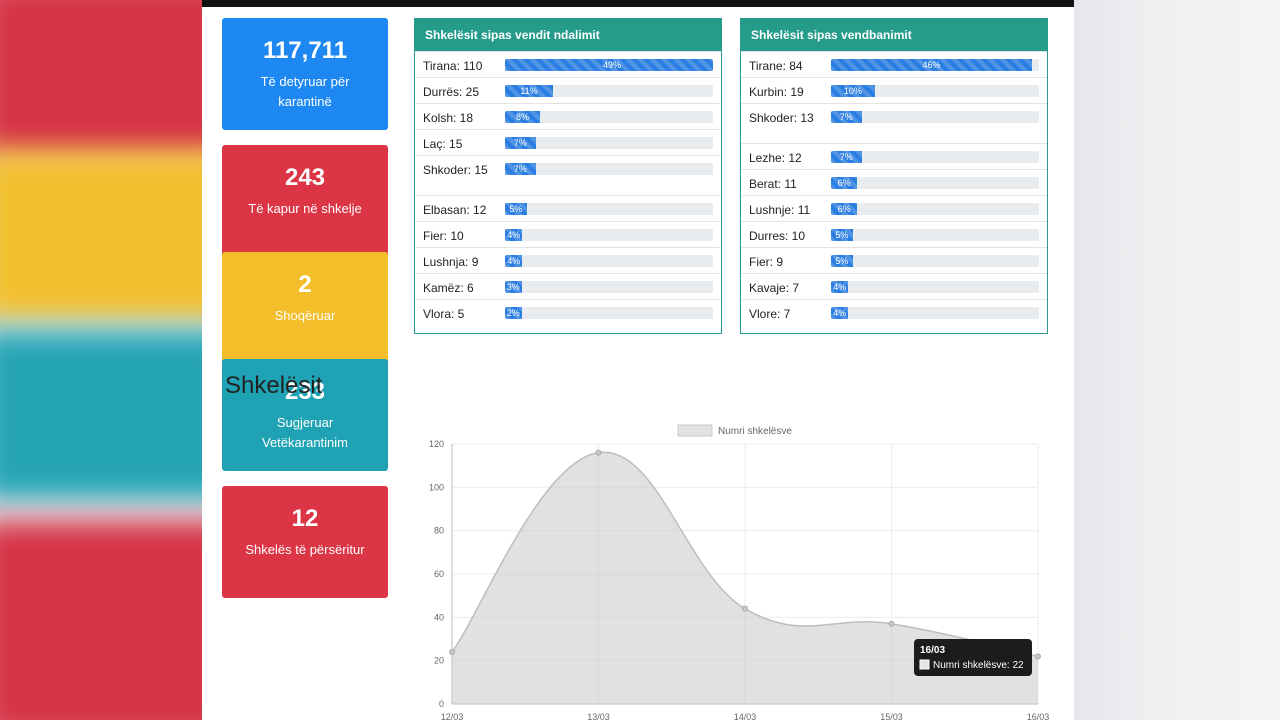 The width and height of the screenshot is (1280, 720). I want to click on progress-fill: 49%, so click(609, 65).